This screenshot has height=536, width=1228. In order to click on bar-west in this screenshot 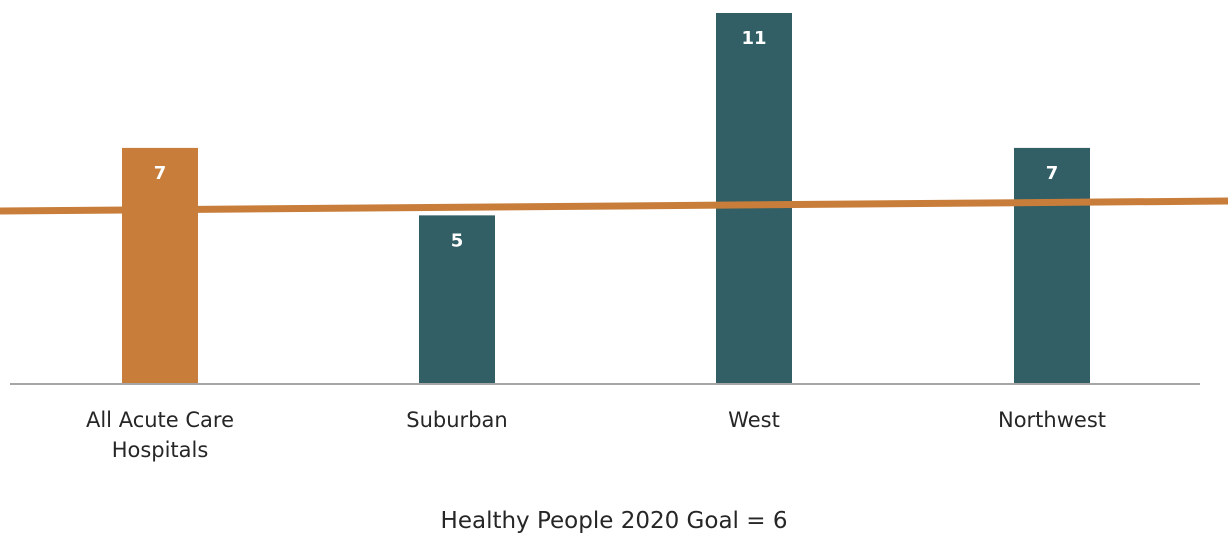, I will do `click(754, 198)`.